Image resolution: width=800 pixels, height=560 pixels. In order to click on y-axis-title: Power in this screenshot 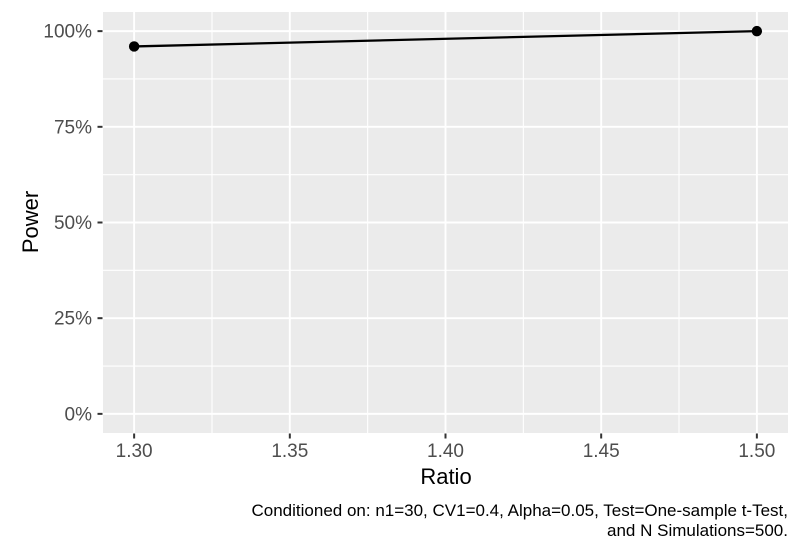, I will do `click(30, 222)`.